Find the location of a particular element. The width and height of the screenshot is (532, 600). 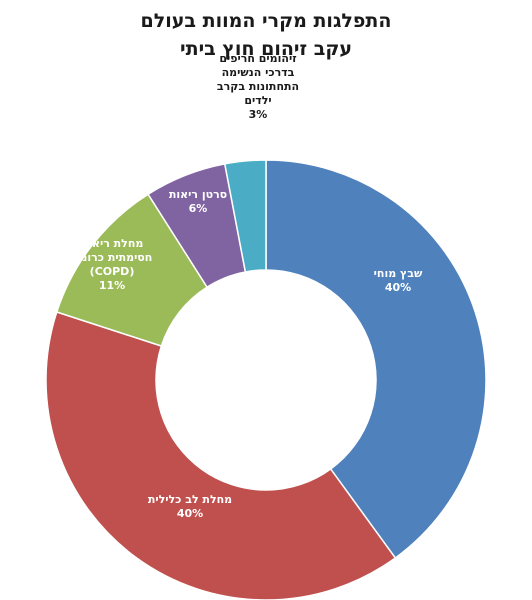

slice-label: שבץ מוחי 40% is located at coordinates (398, 280).